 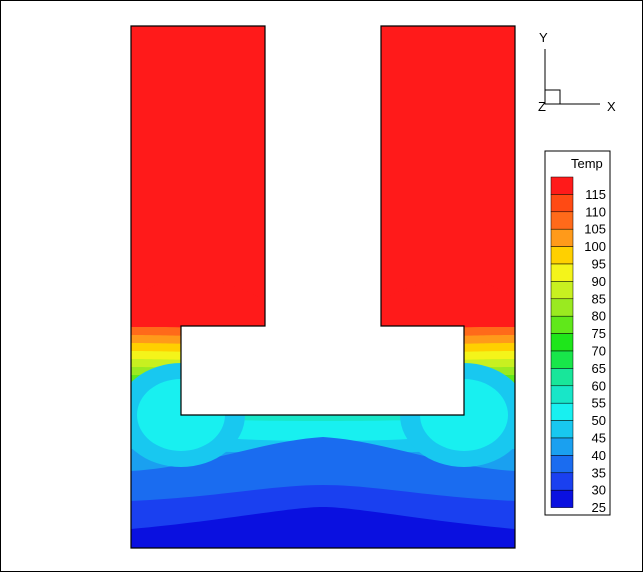 What do you see at coordinates (599, 403) in the screenshot?
I see `legend-tick-label: 55` at bounding box center [599, 403].